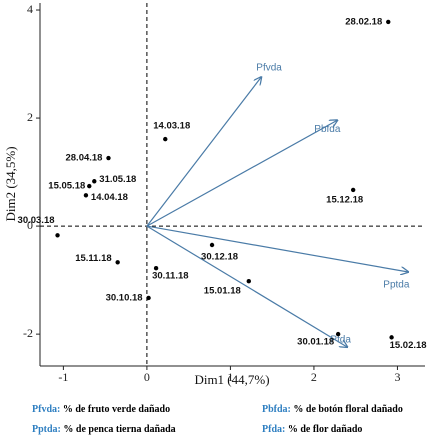 This screenshot has width=446, height=445. Describe the element at coordinates (28, 333) in the screenshot. I see `y-tick-label: -2` at that location.